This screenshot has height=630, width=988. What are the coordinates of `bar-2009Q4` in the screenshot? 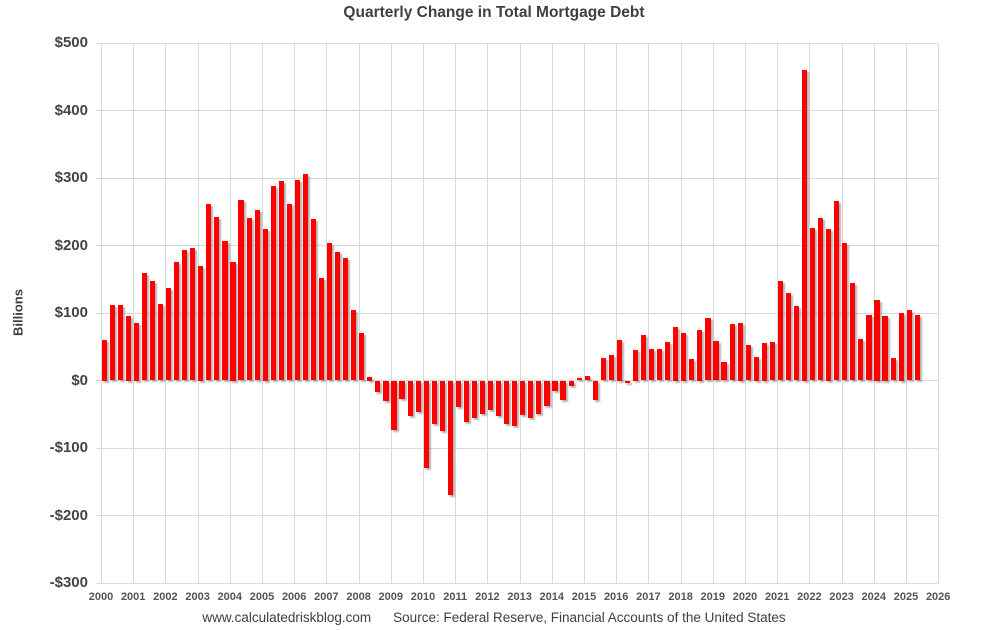 It's located at (418, 396).